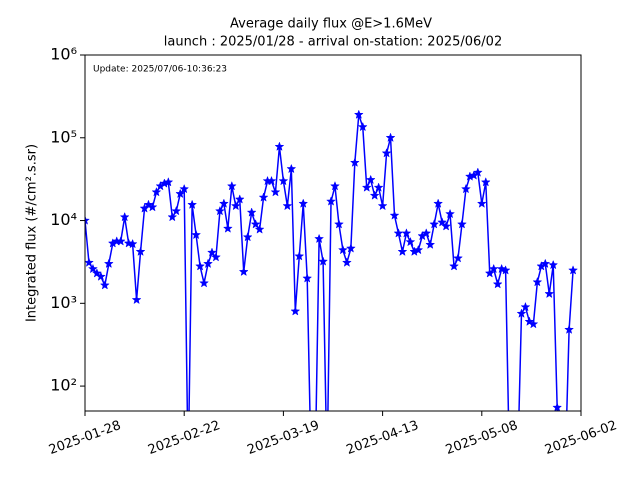 The width and height of the screenshot is (640, 480). I want to click on y-tick-label: 10⁵, so click(63, 136).